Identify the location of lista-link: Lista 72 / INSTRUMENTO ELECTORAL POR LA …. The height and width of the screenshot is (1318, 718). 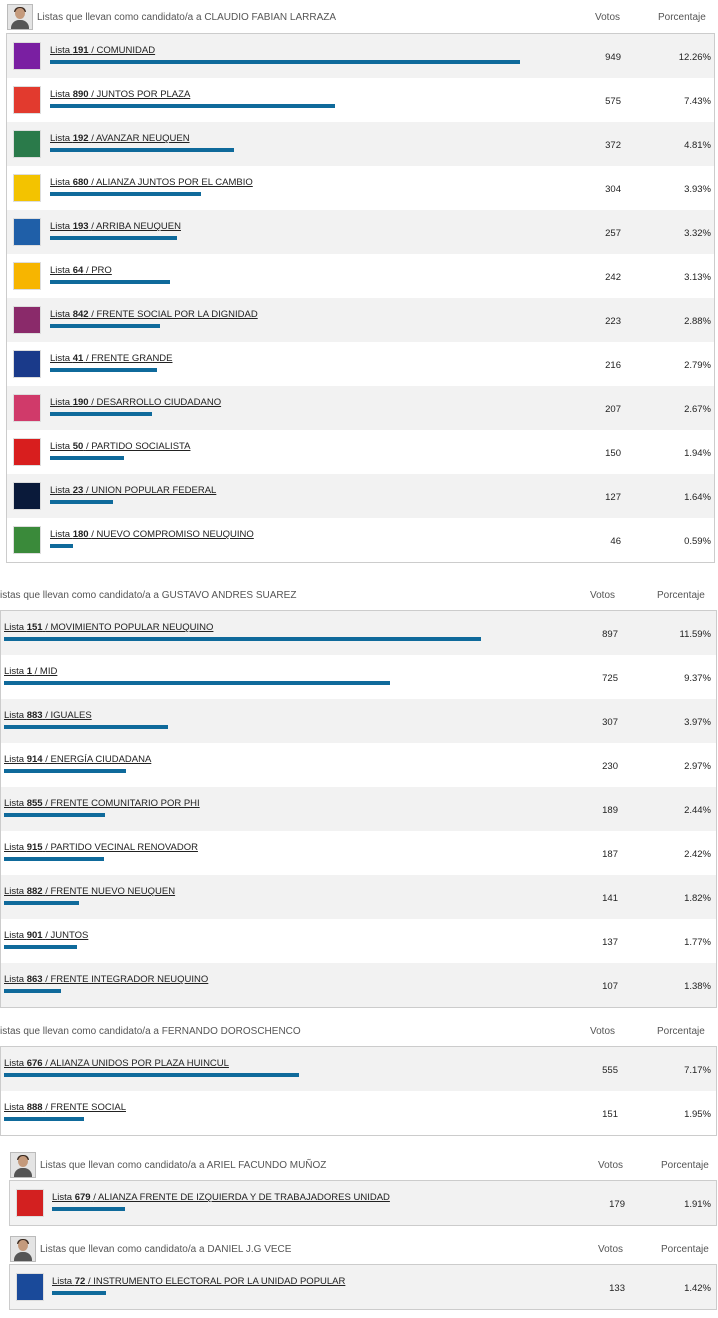
(198, 1281).